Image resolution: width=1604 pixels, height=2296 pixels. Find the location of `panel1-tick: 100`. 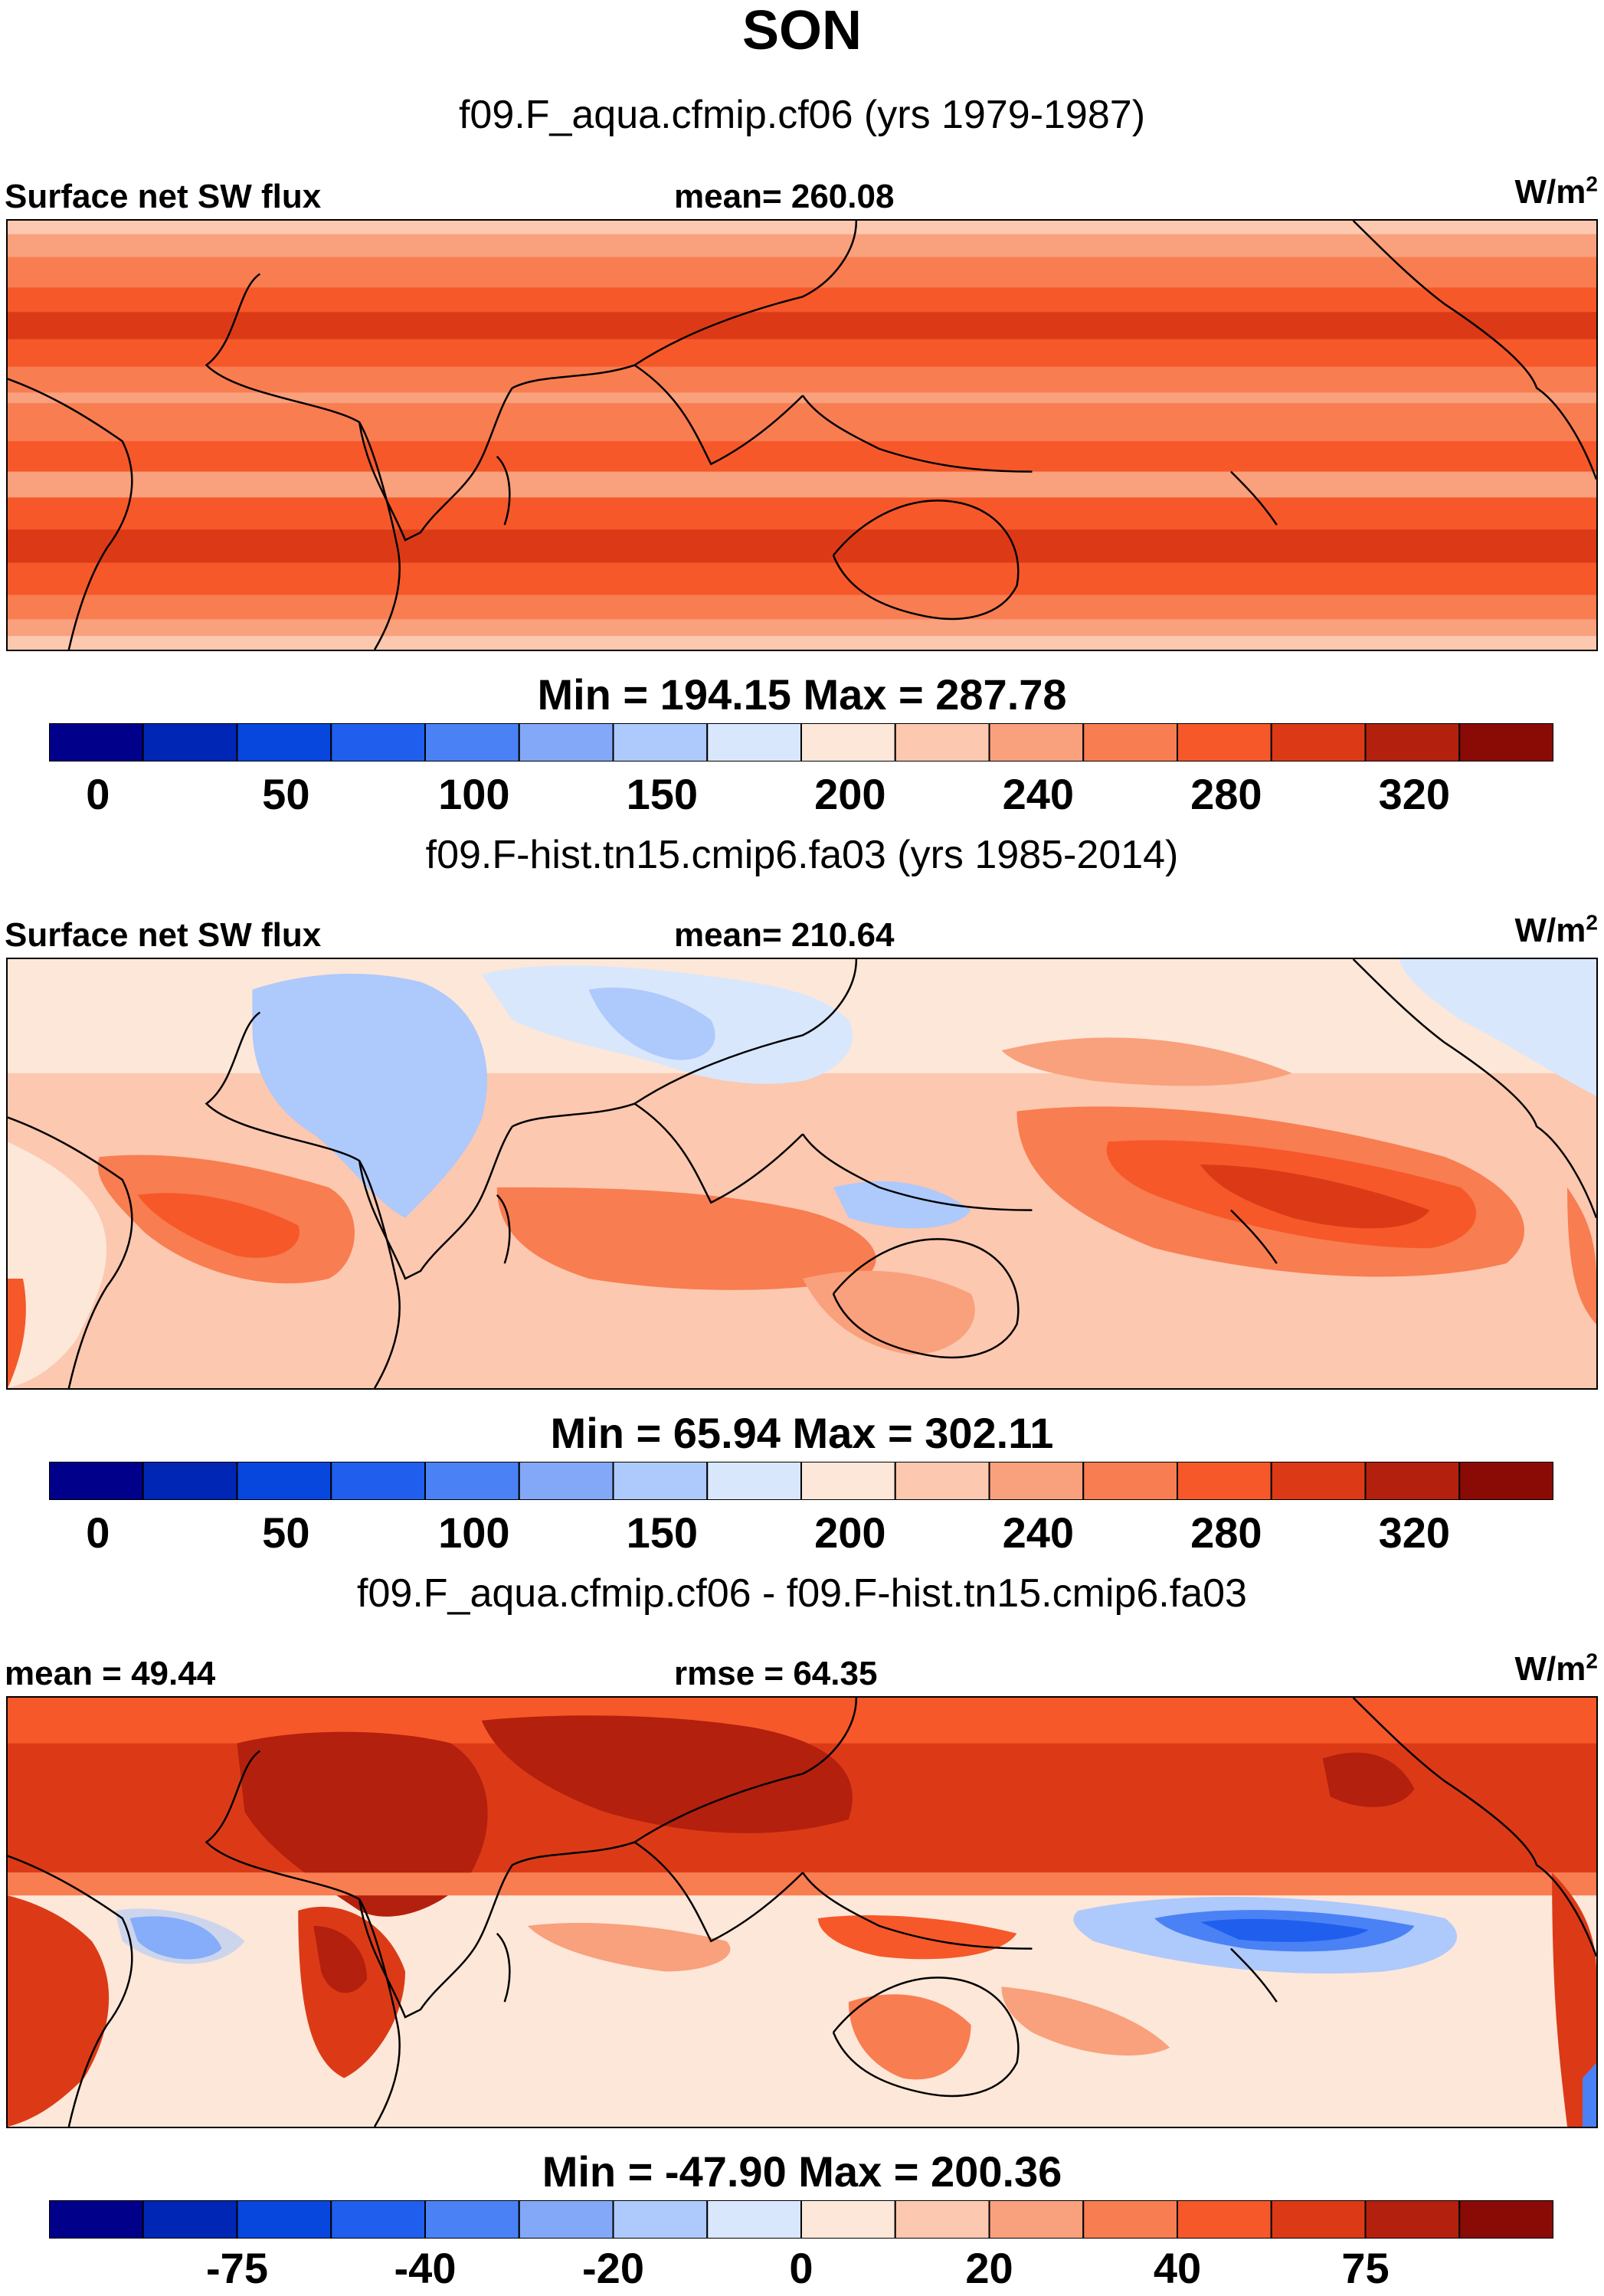

panel1-tick: 100 is located at coordinates (474, 794).